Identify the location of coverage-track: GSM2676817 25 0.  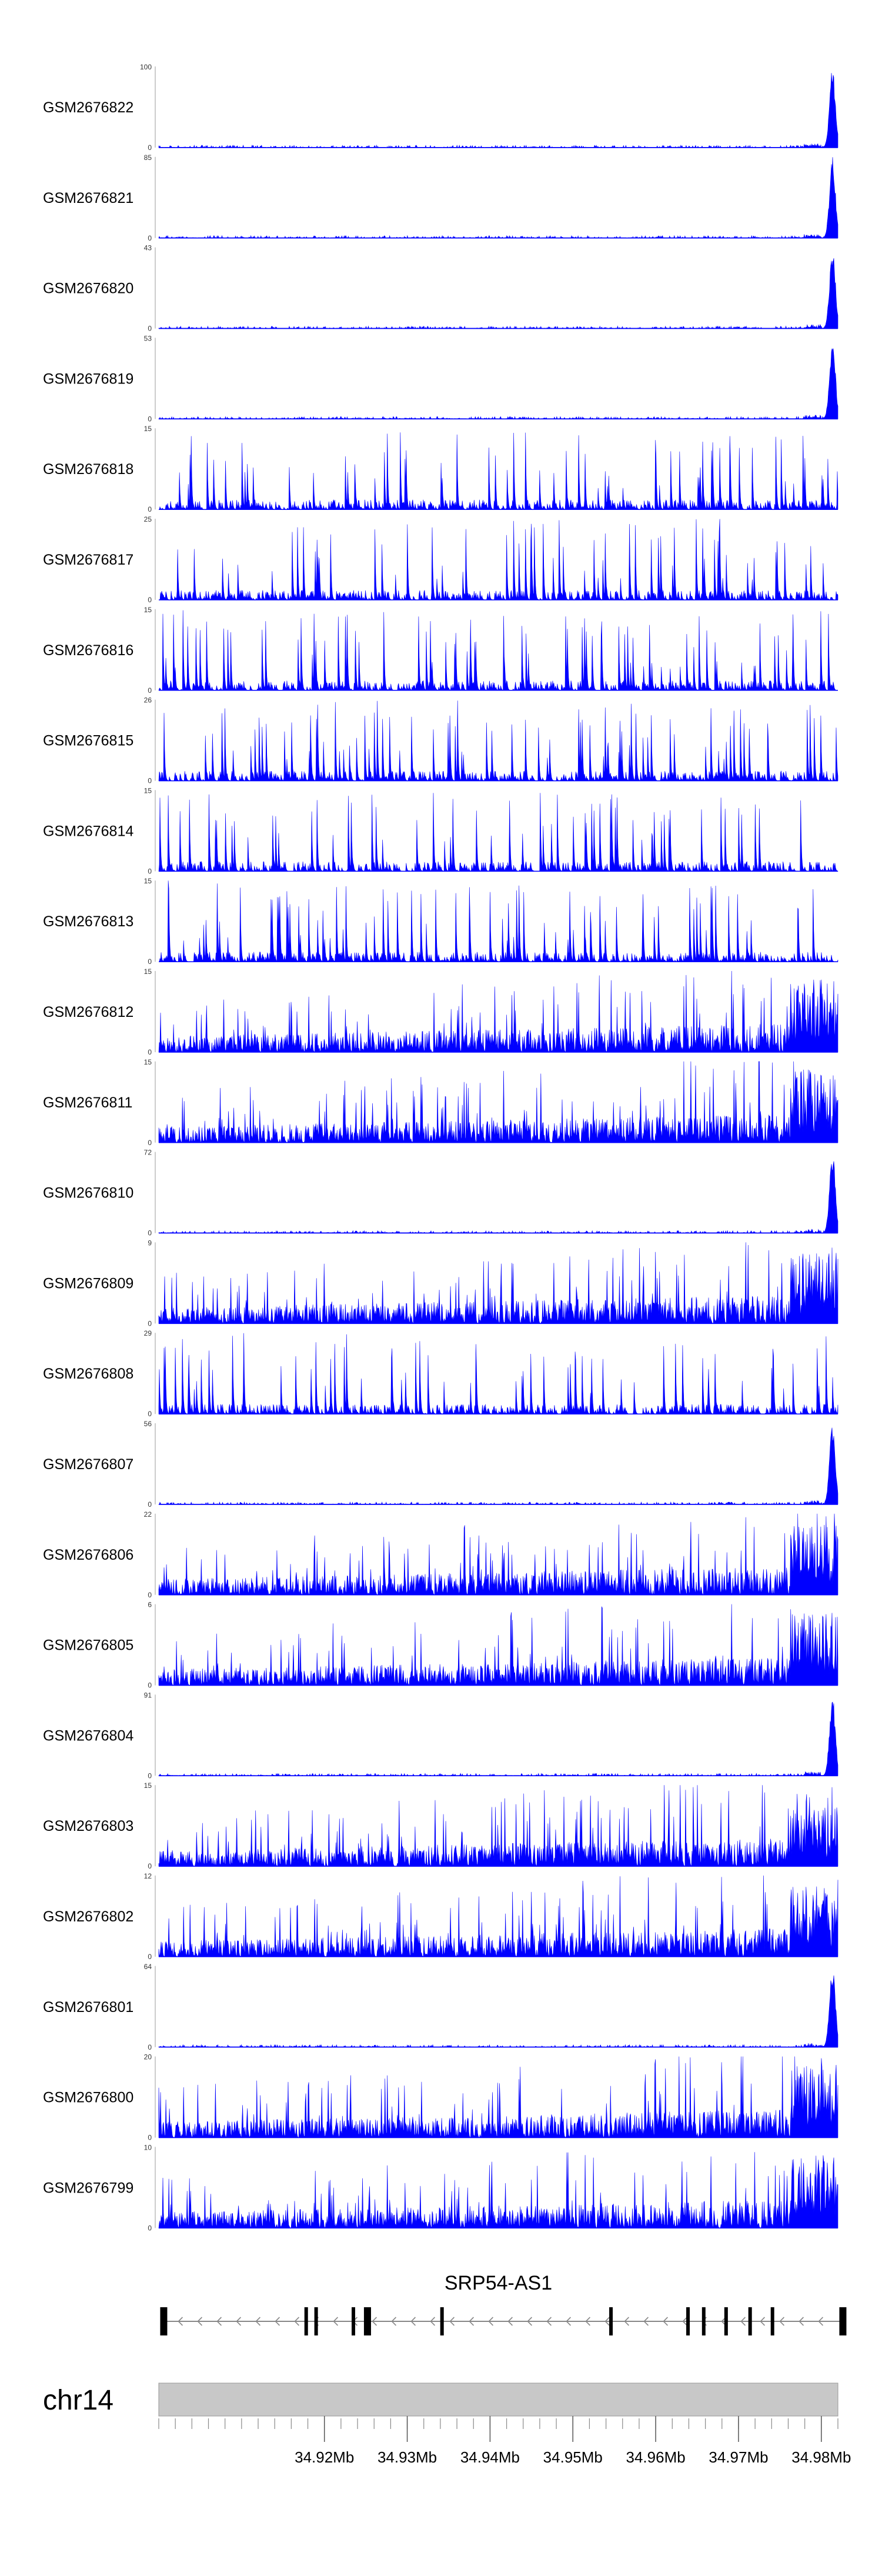
(440, 559).